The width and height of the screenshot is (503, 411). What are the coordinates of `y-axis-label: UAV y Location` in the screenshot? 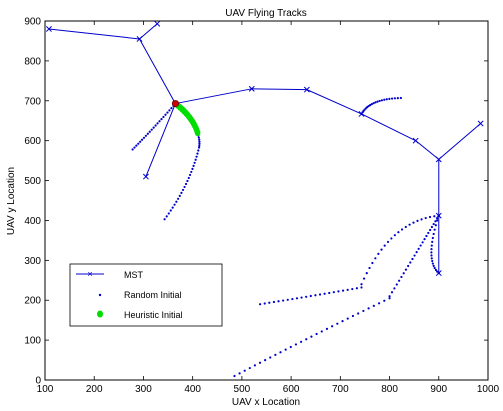 It's located at (11, 201).